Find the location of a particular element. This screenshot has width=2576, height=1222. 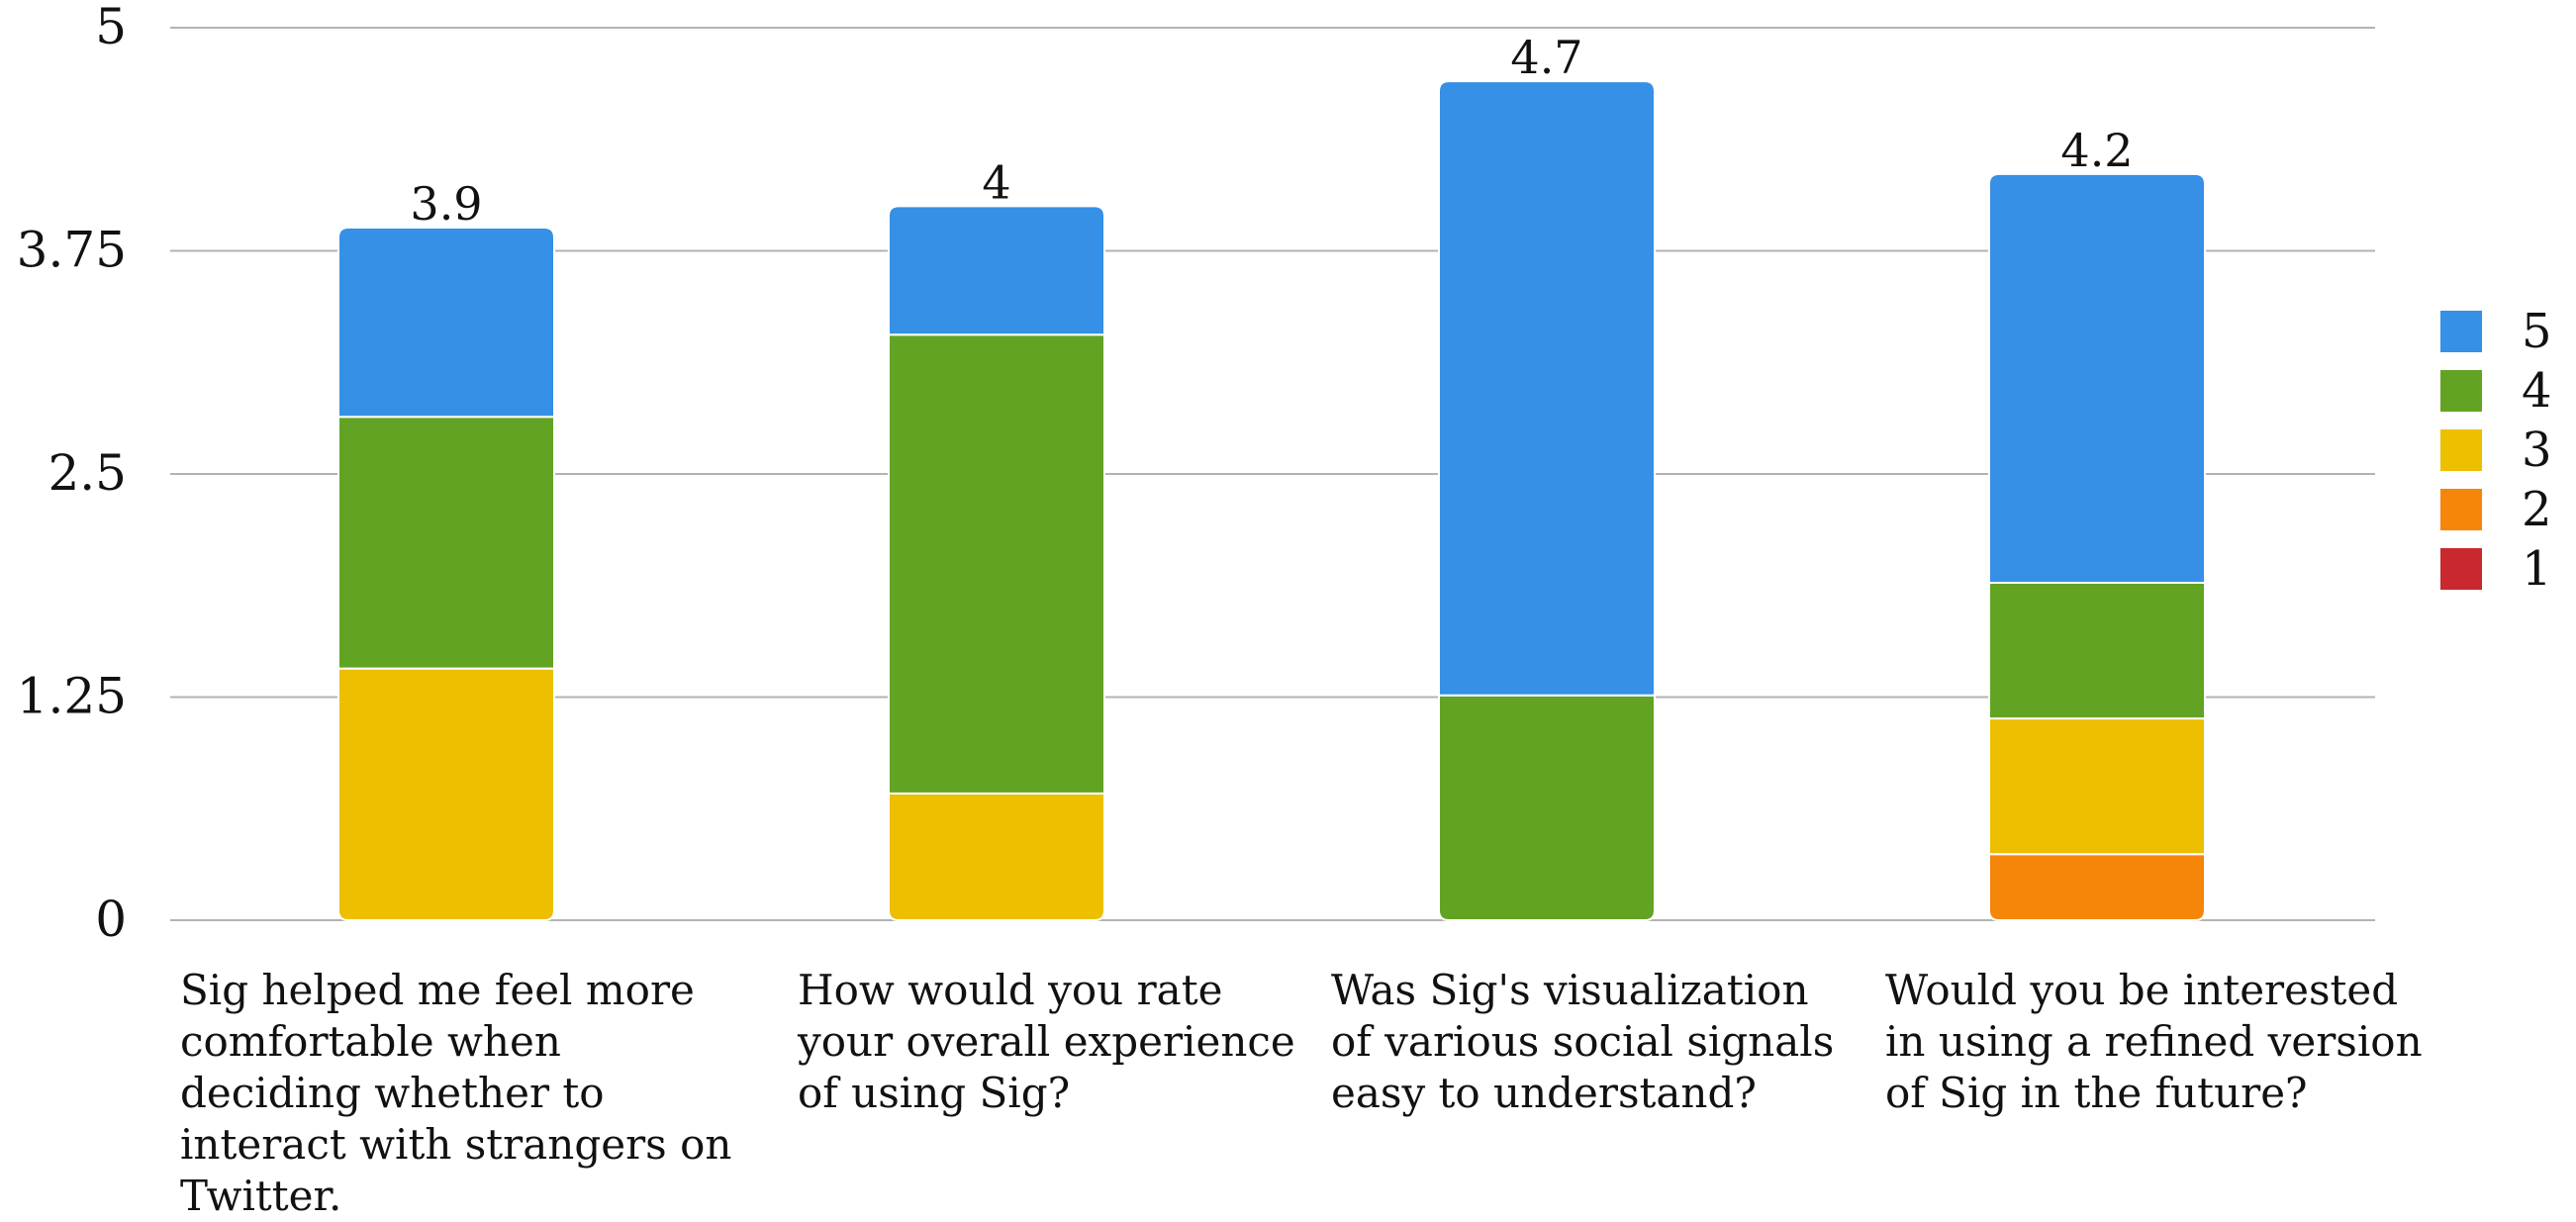

y-axis-ticks: 0 1.25 2.5 3.75 5 is located at coordinates (72, 474).